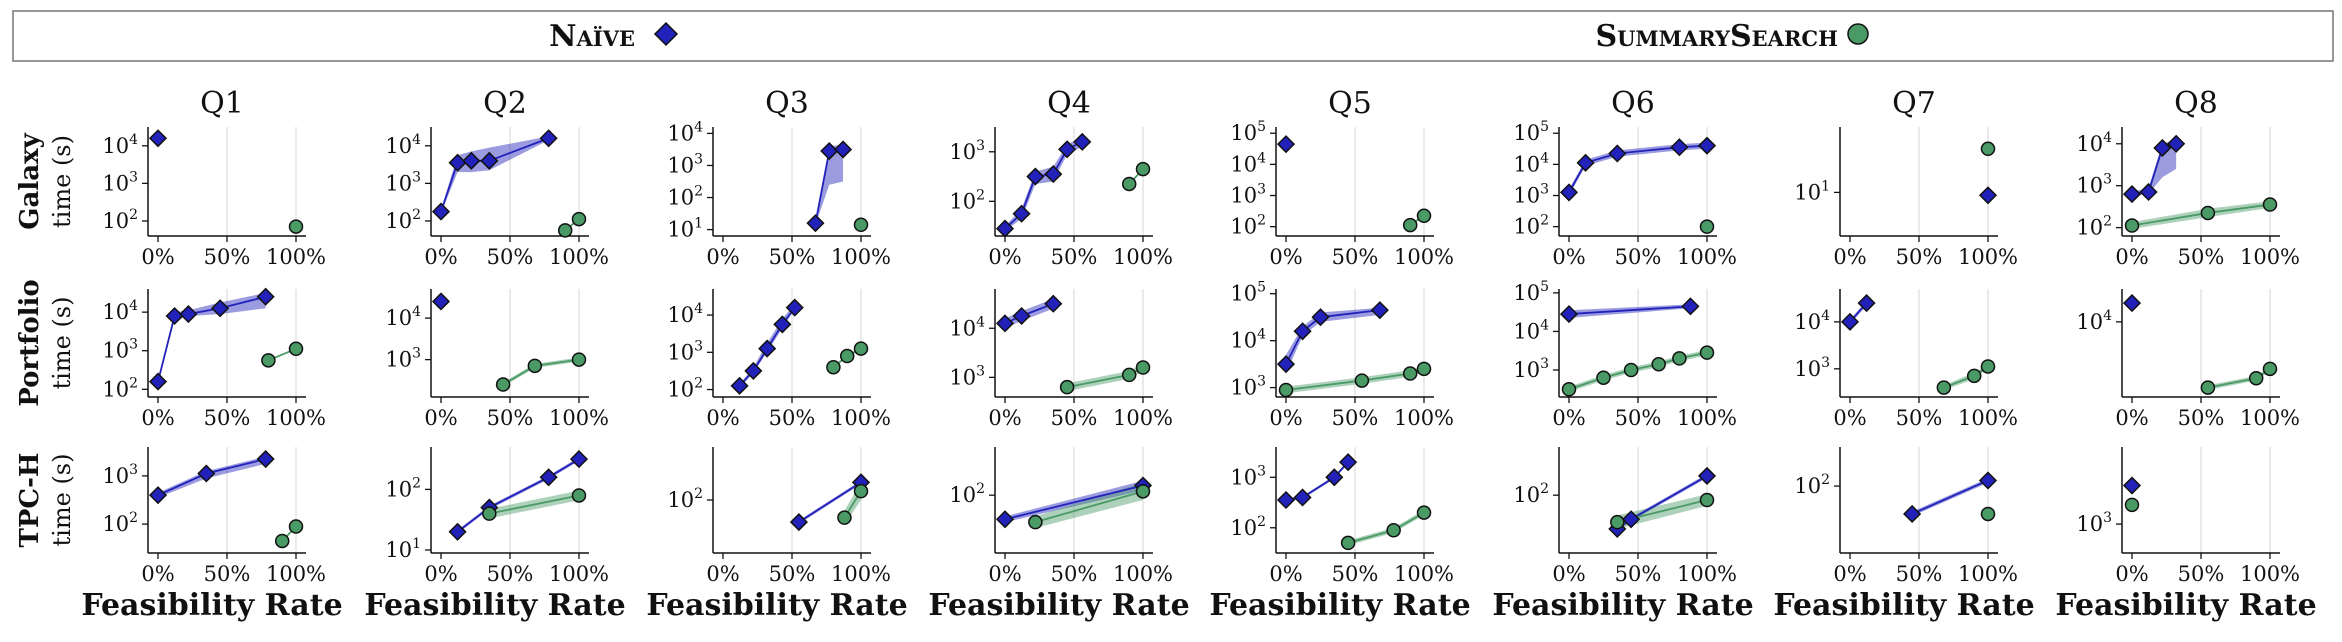 The width and height of the screenshot is (2342, 642). Describe the element at coordinates (787, 103) in the screenshot. I see `column-title-q3: Q3` at that location.